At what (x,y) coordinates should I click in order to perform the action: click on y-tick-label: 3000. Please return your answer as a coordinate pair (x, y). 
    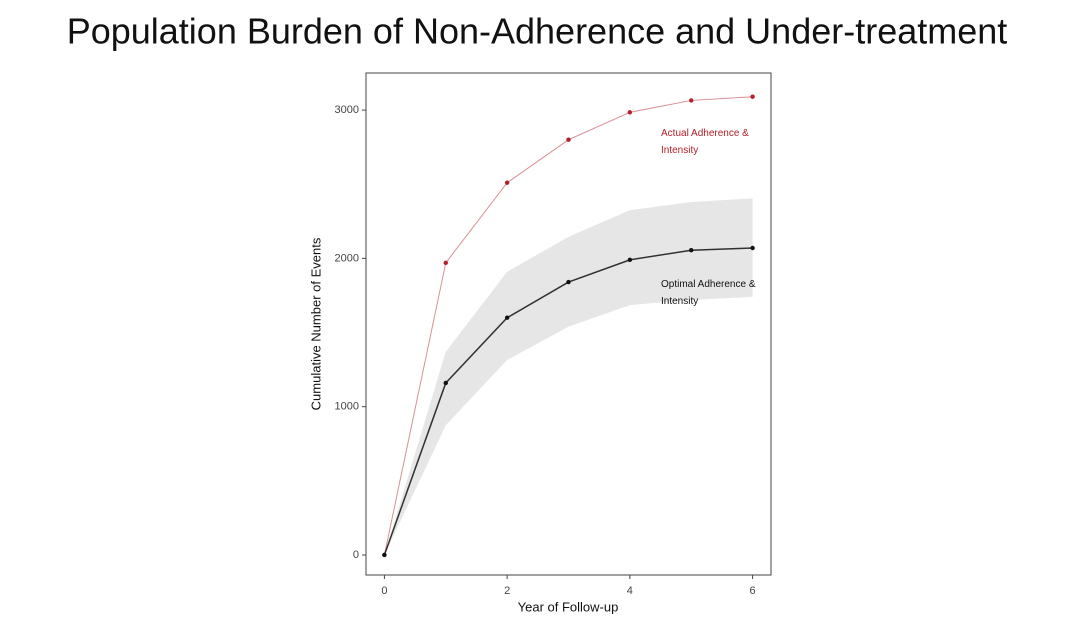
    Looking at the image, I should click on (347, 110).